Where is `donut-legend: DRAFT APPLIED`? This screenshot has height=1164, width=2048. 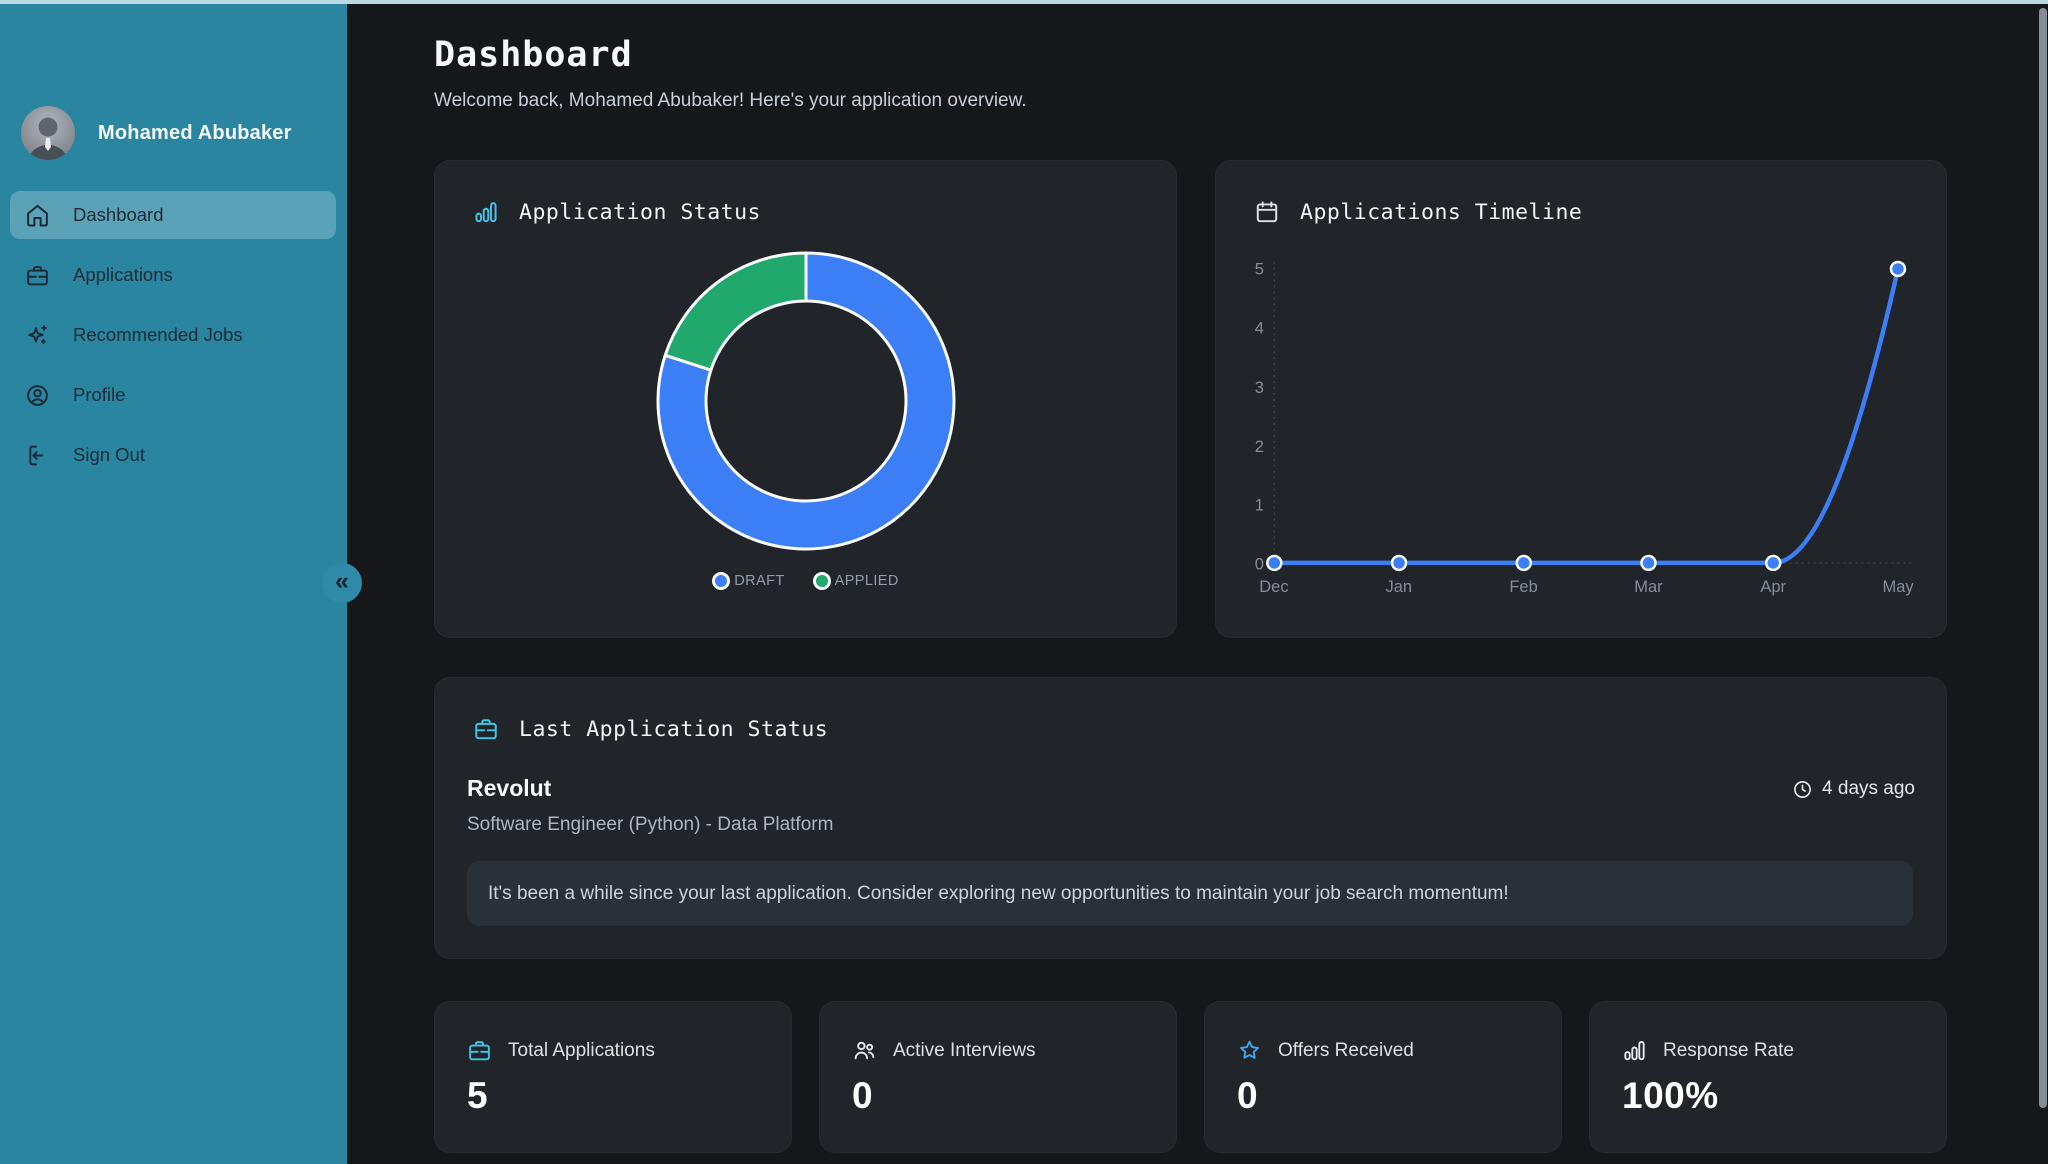 donut-legend: DRAFT APPLIED is located at coordinates (805, 581).